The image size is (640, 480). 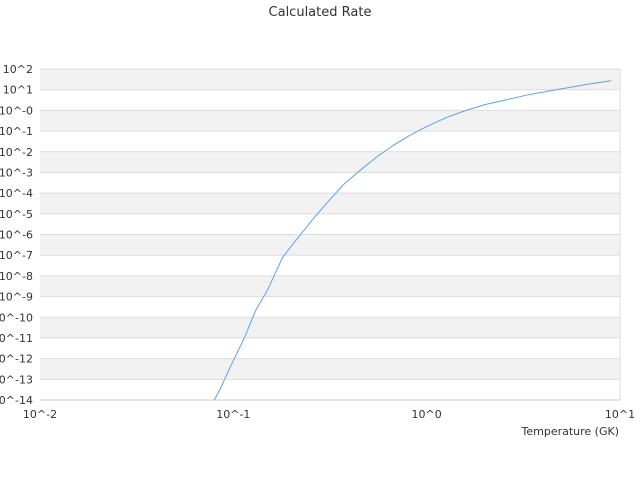 I want to click on y-tick-label: 10^2, so click(x=18, y=69).